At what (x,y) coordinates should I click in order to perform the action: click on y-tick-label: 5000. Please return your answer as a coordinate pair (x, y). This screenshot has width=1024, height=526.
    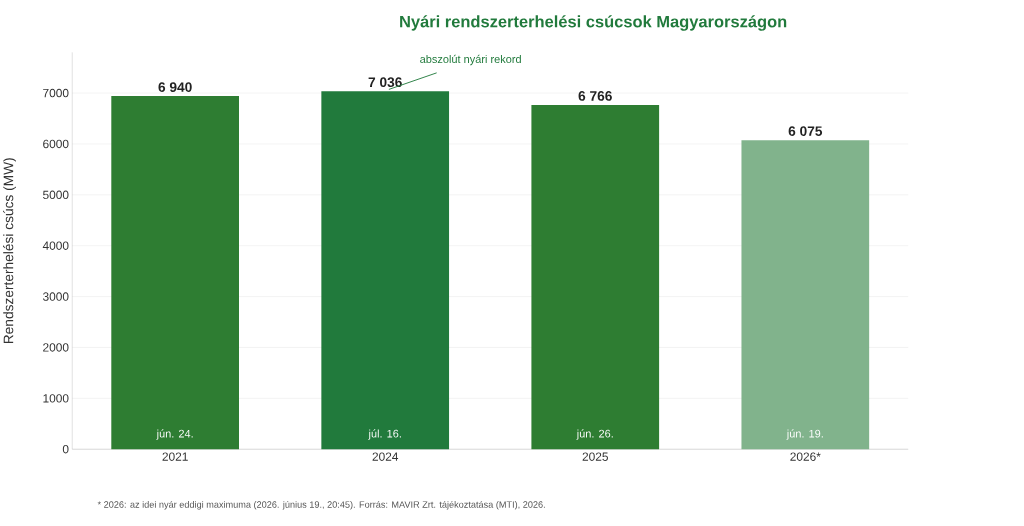
    Looking at the image, I should click on (56, 194).